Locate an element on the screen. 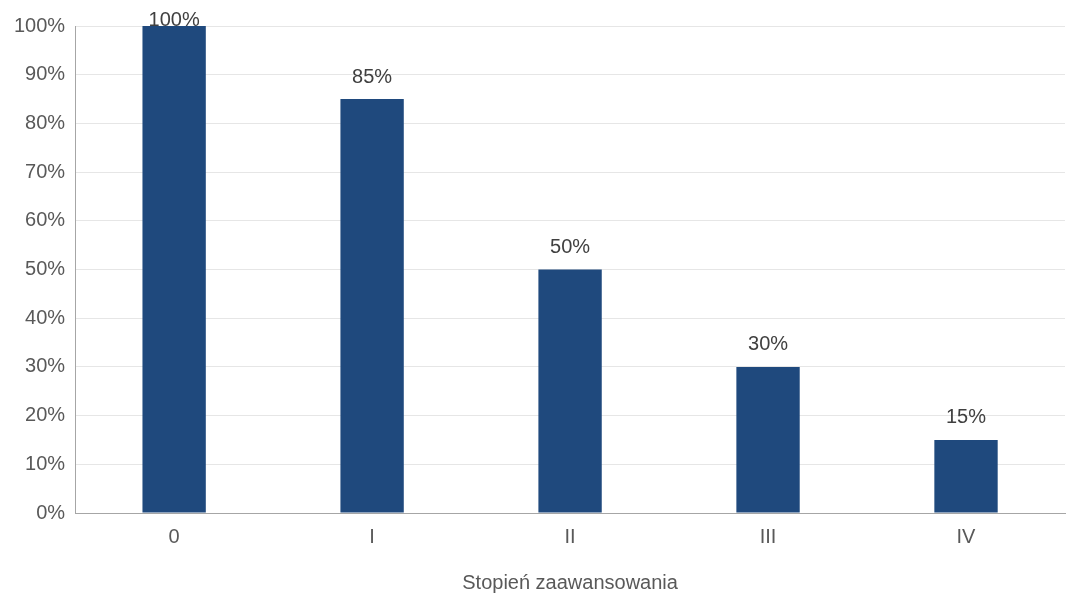 The height and width of the screenshot is (601, 1075). y-tick-label: 60% is located at coordinates (45, 219).